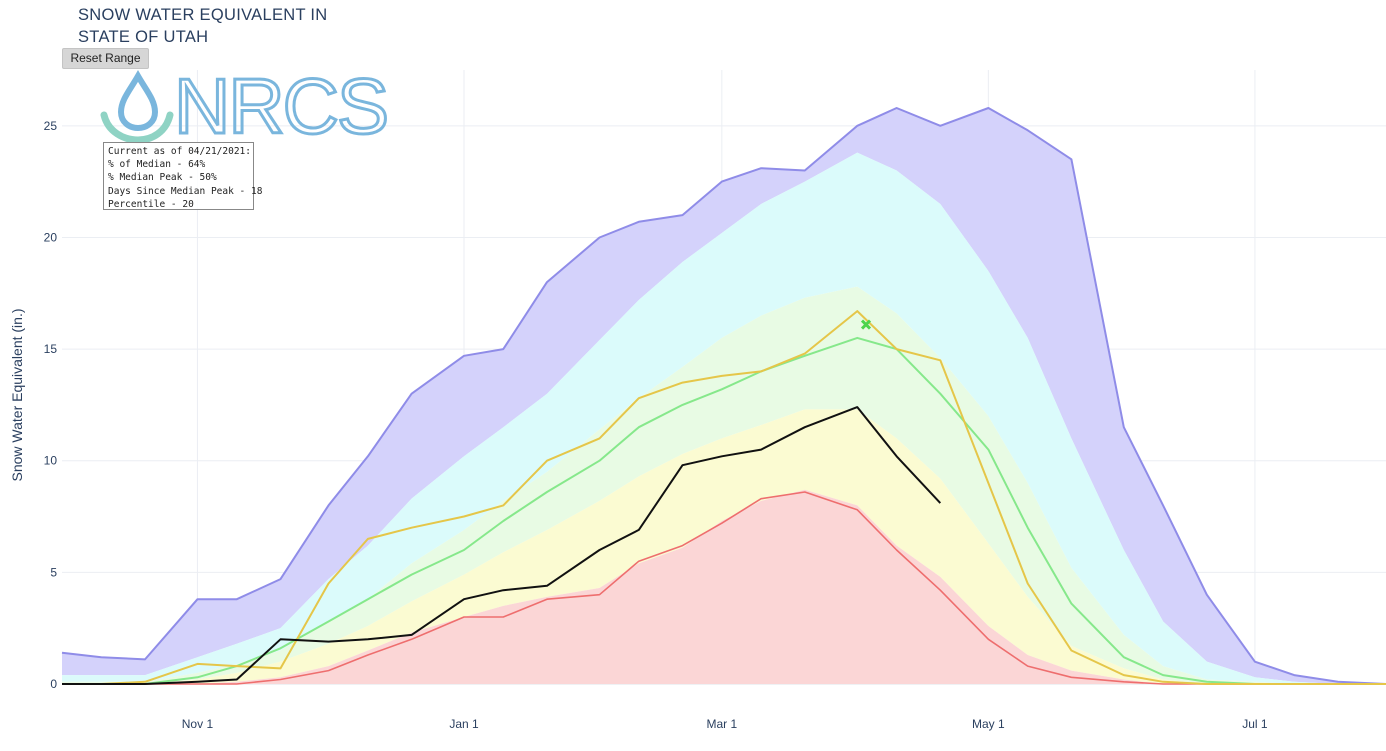 The width and height of the screenshot is (1386, 751). I want to click on nrcs-logo: NRCS, so click(245, 106).